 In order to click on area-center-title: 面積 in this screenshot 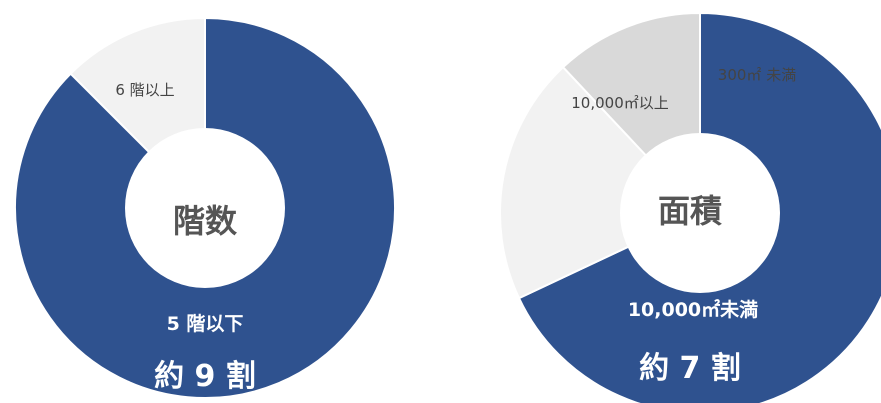, I will do `click(690, 211)`.